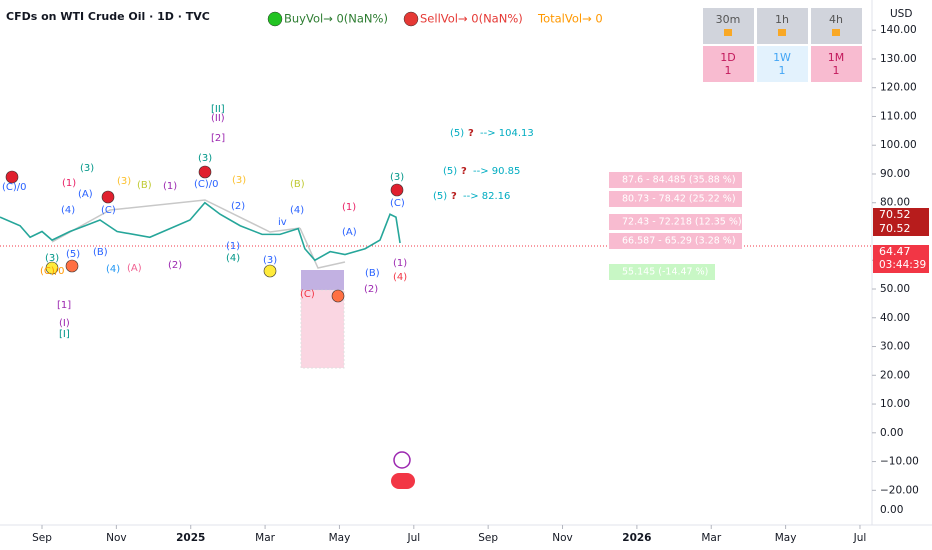 This screenshot has height=550, width=932. What do you see at coordinates (898, 145) in the screenshot?
I see `y-tick-label: 100.00` at bounding box center [898, 145].